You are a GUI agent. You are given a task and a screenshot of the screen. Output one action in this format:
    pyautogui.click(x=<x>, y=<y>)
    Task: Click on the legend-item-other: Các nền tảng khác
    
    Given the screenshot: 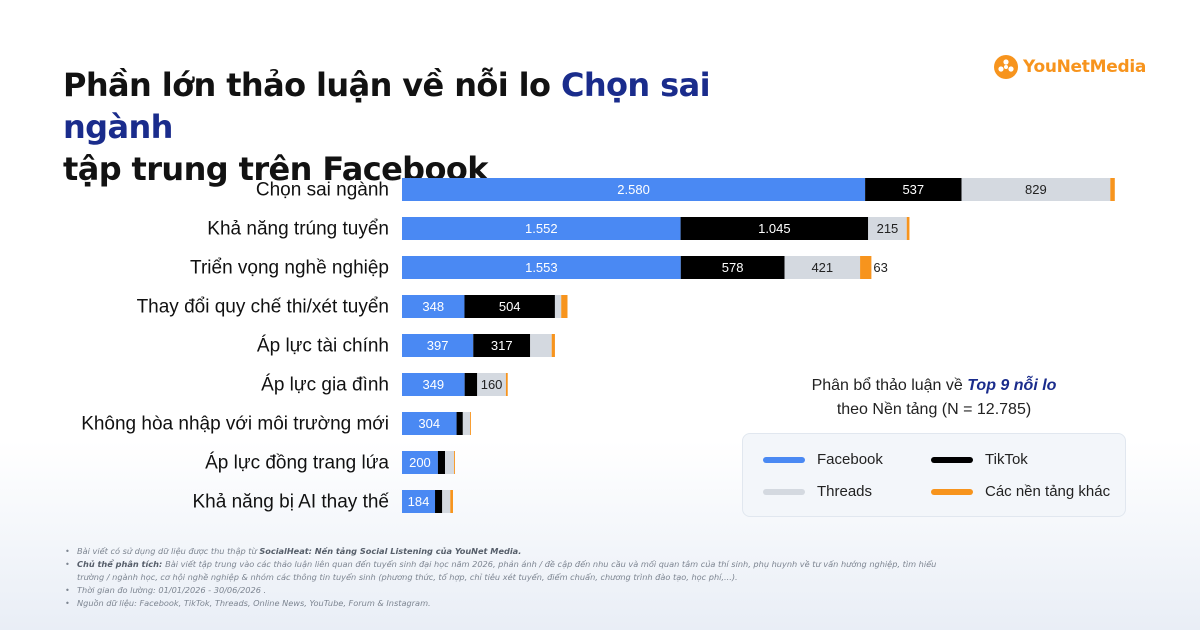 What is the action you would take?
    pyautogui.click(x=1020, y=491)
    